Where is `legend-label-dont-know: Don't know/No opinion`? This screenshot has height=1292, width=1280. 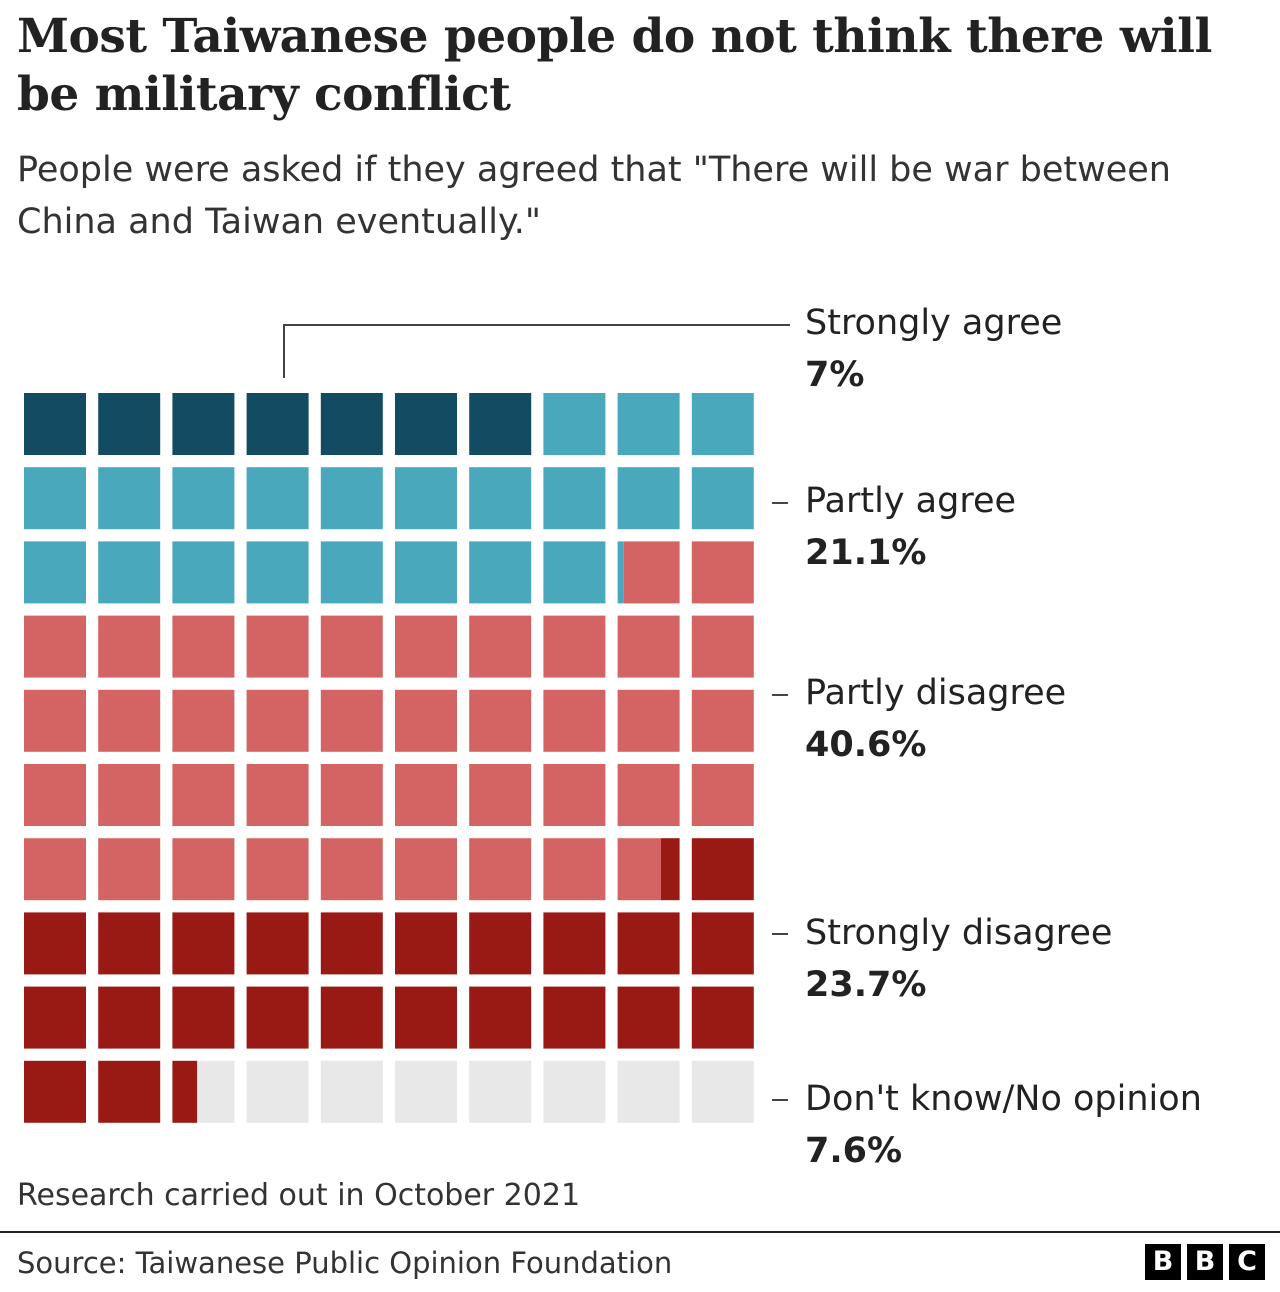
legend-label-dont-know: Don't know/No opinion is located at coordinates (1003, 1099).